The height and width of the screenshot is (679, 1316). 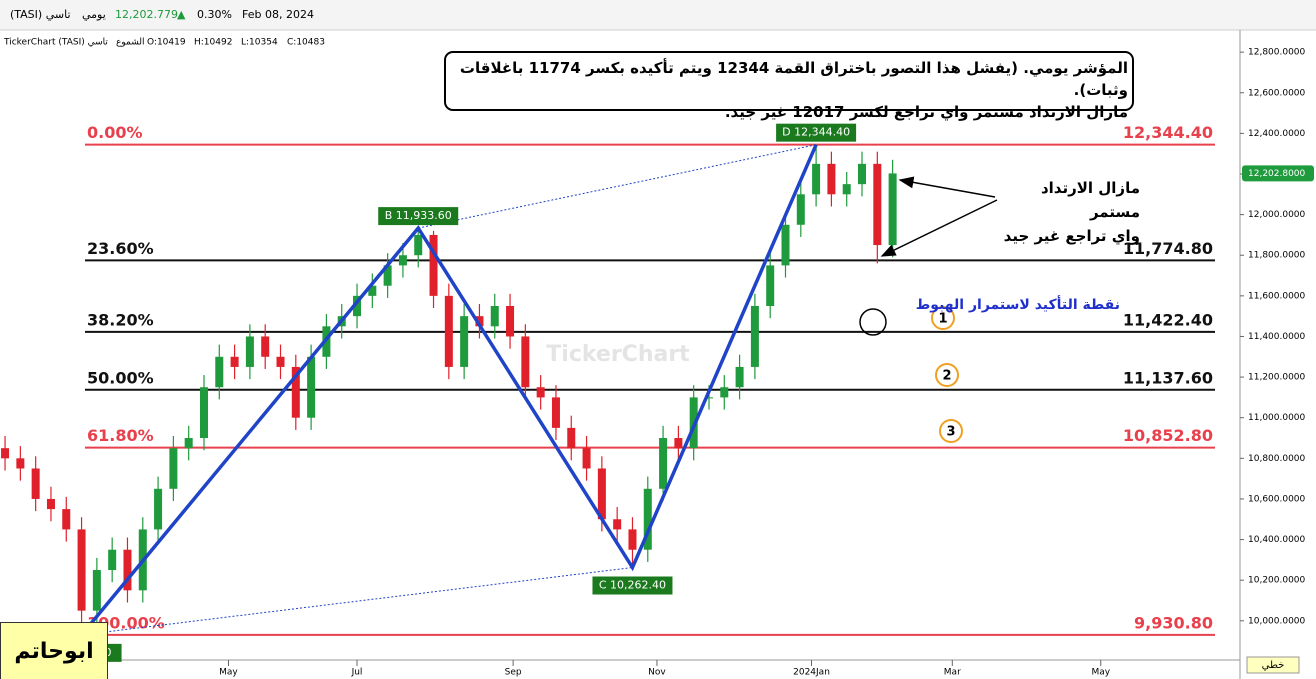 I want to click on high-value: H:10492, so click(x=213, y=43).